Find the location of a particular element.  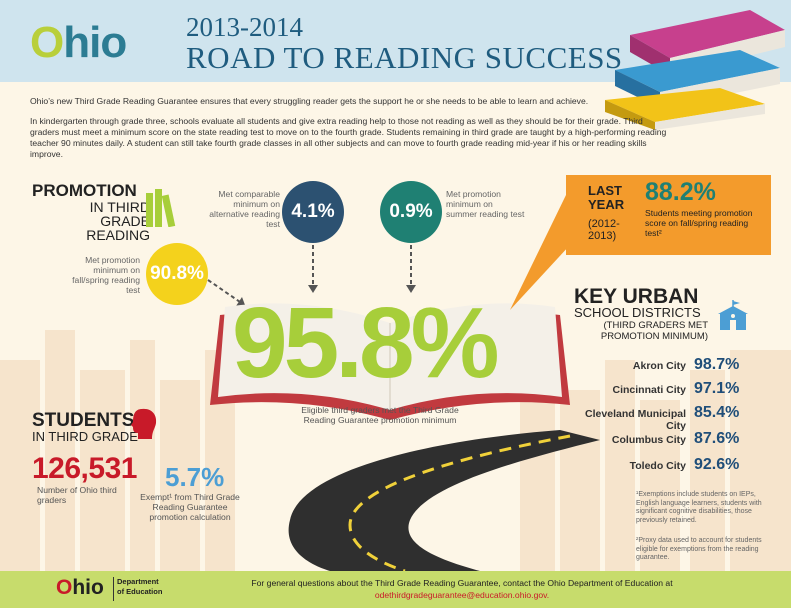

last-year-callout is located at coordinates (668, 215).